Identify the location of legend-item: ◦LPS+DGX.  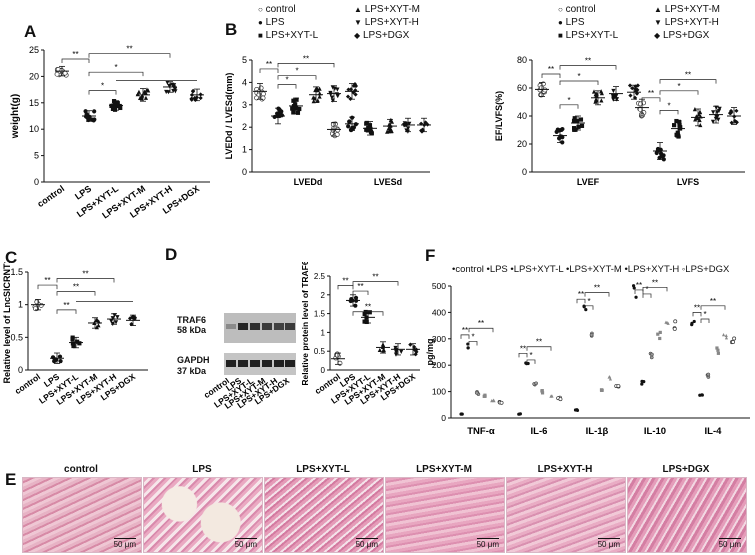
(705, 269).